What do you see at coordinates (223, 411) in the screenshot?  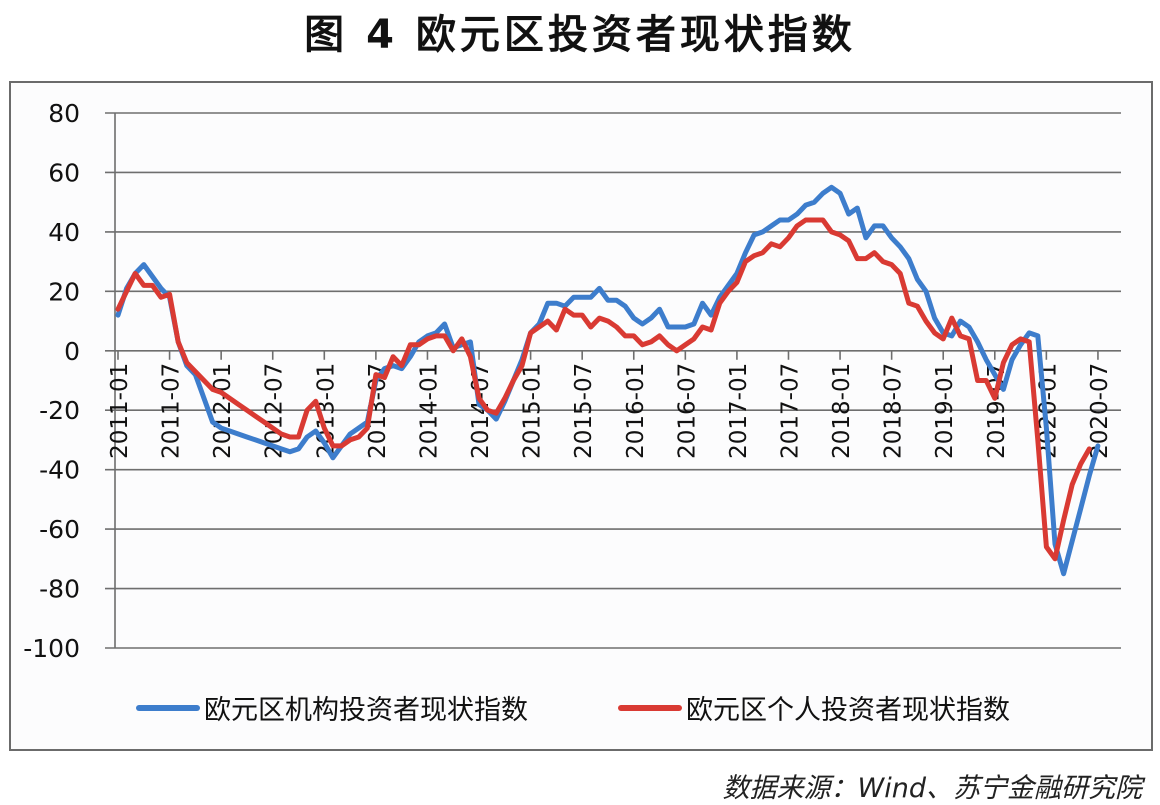 I see `x-tick-label: 2012-01` at bounding box center [223, 411].